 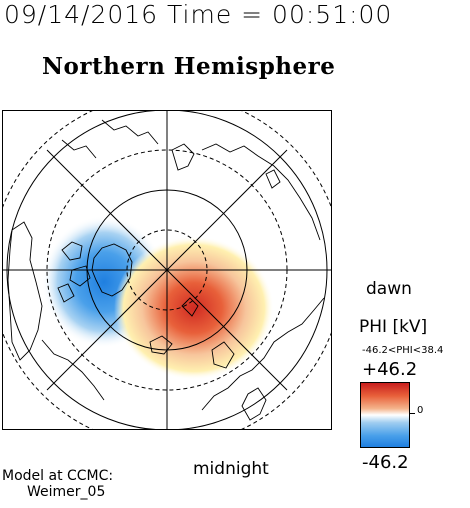 What do you see at coordinates (403, 350) in the screenshot?
I see `colorbar-range: -46.2<PHI<38.4` at bounding box center [403, 350].